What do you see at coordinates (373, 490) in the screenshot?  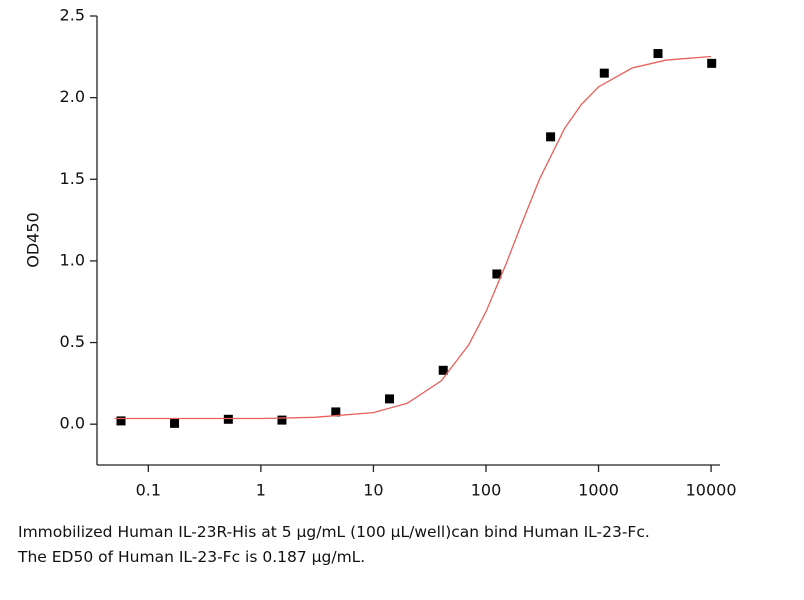 I see `x-tick-label: 10` at bounding box center [373, 490].